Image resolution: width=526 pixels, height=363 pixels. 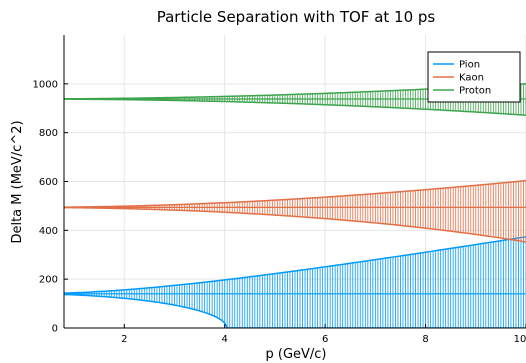 What do you see at coordinates (295, 354) in the screenshot?
I see `x-axis-label: p (GeV/c)` at bounding box center [295, 354].